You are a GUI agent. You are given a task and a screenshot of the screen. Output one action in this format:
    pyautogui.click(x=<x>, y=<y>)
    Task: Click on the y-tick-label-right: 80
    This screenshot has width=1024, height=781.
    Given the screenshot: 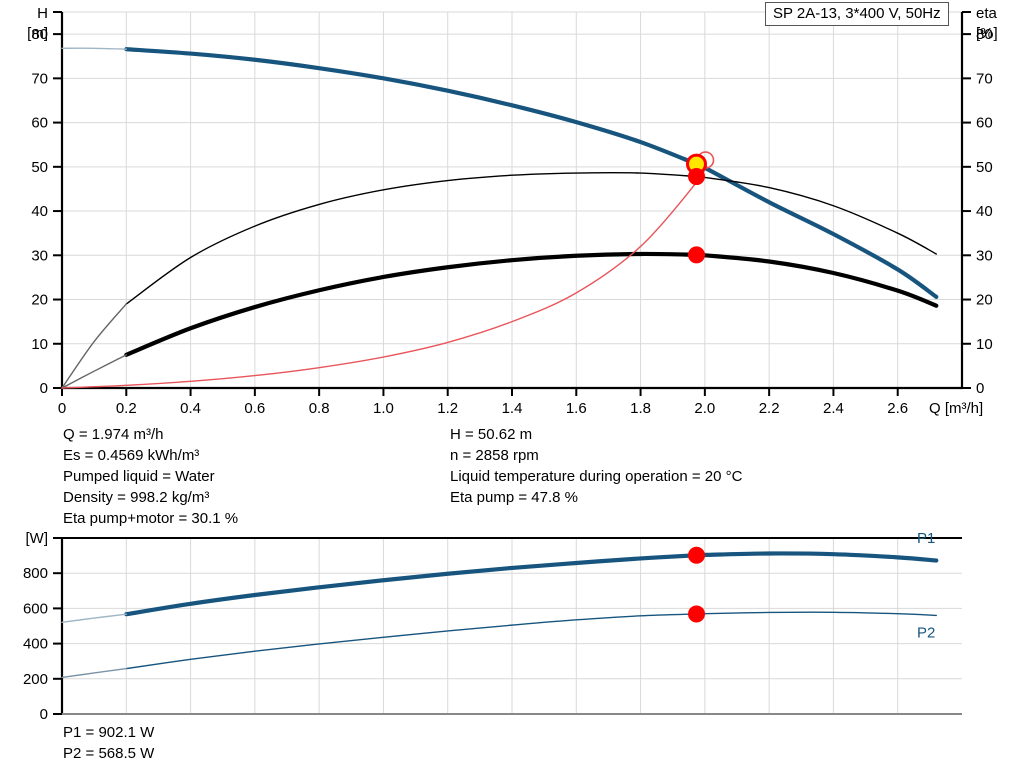 What is the action you would take?
    pyautogui.click(x=984, y=34)
    